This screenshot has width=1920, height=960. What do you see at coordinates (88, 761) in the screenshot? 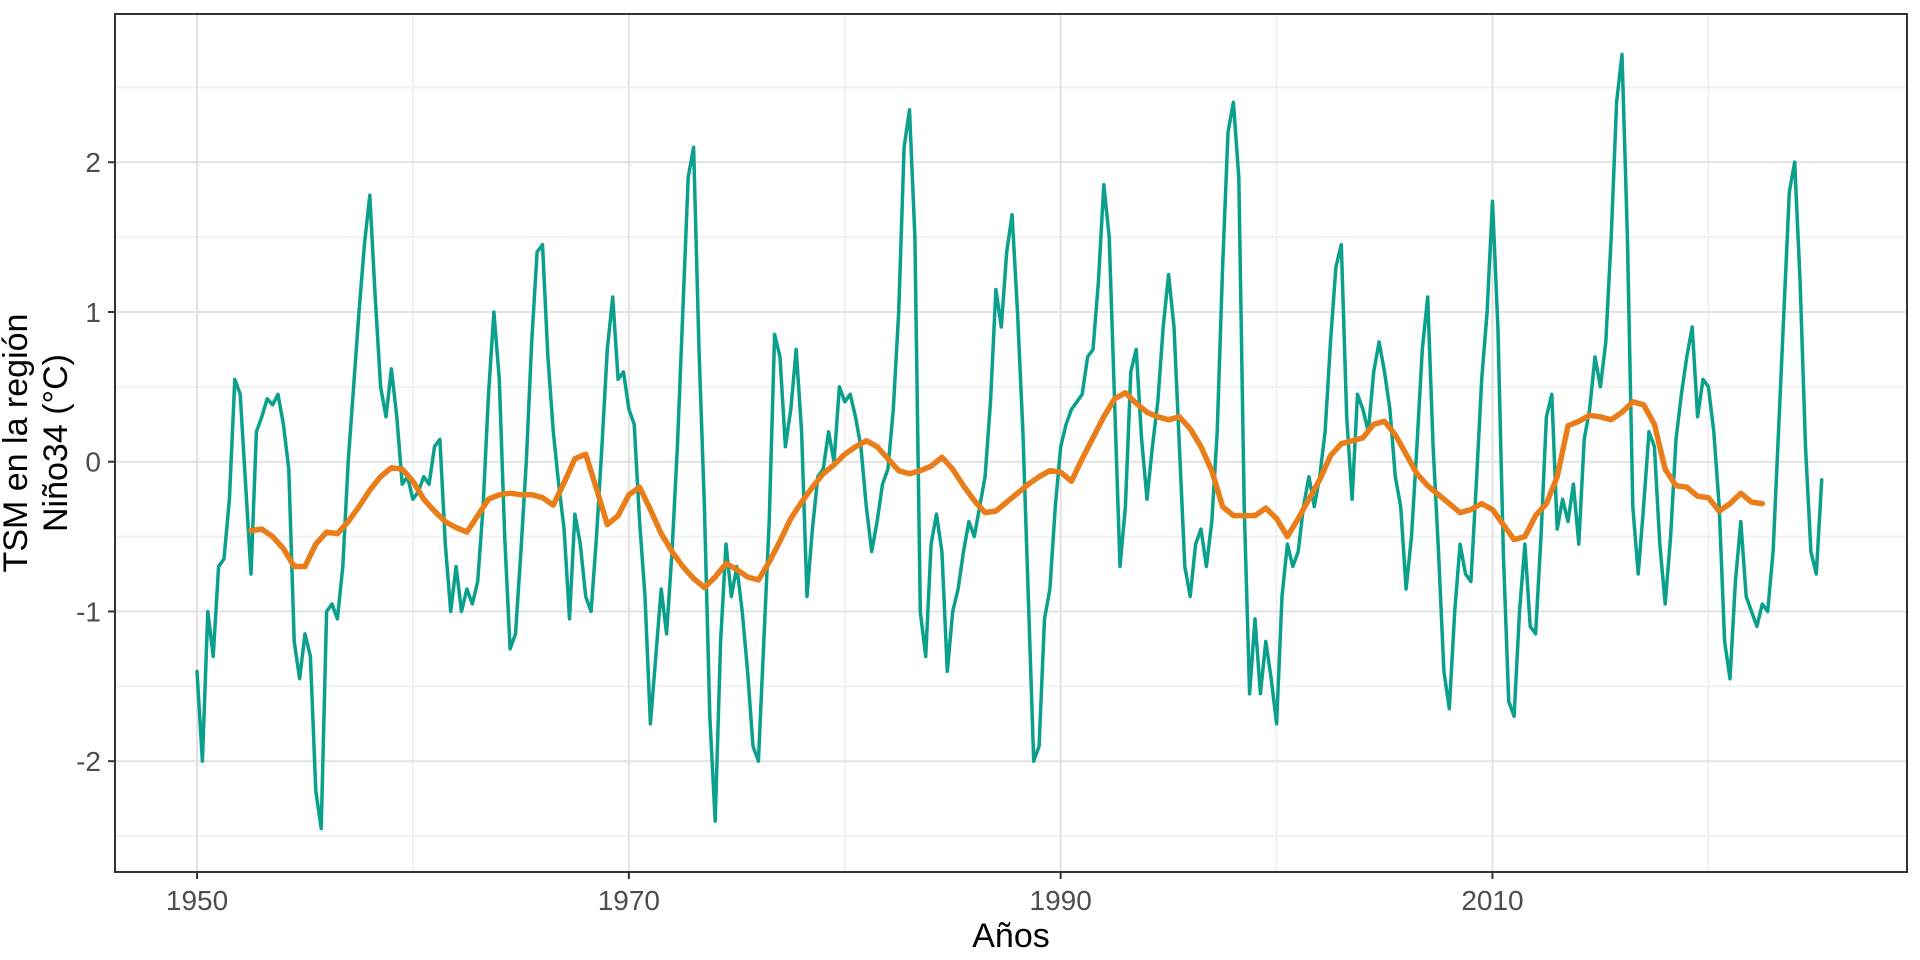
I see `y-tick-label: -2` at bounding box center [88, 761].